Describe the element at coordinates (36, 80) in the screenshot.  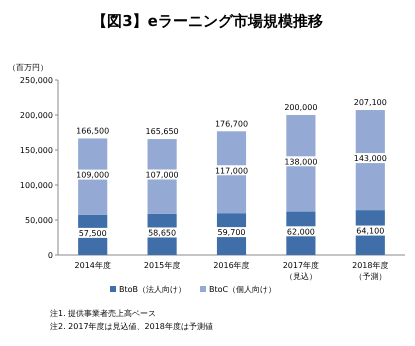
I see `y-tick-label: 250,000` at that location.